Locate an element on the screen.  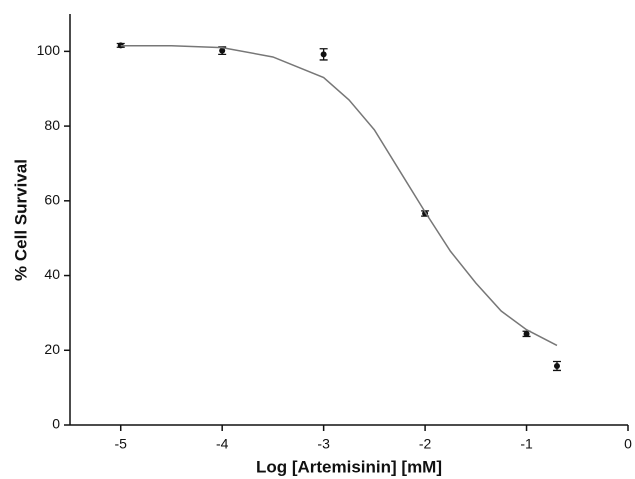
x-tick-label: -3 is located at coordinates (323, 444).